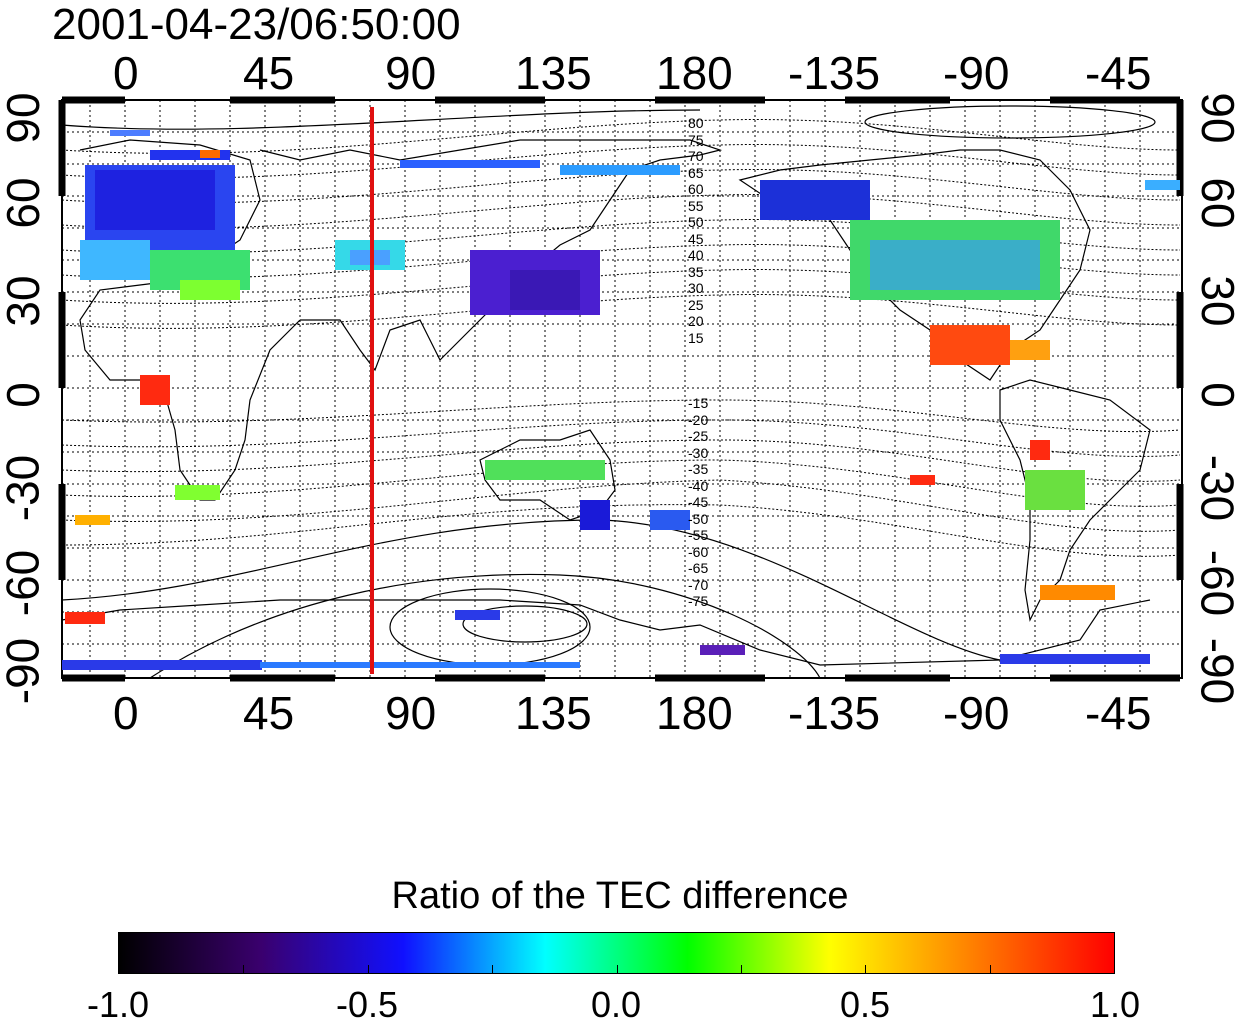  I want to click on y-tick-left: -30, so click(23, 488).